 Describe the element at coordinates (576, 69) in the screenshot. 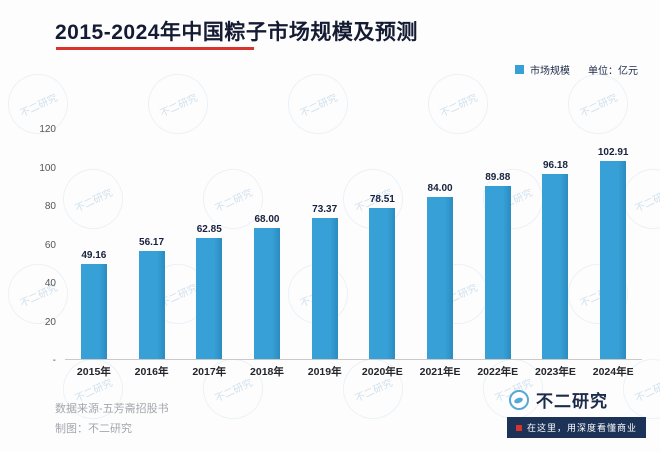

I see `legend: 市场规模 单位：亿元` at that location.